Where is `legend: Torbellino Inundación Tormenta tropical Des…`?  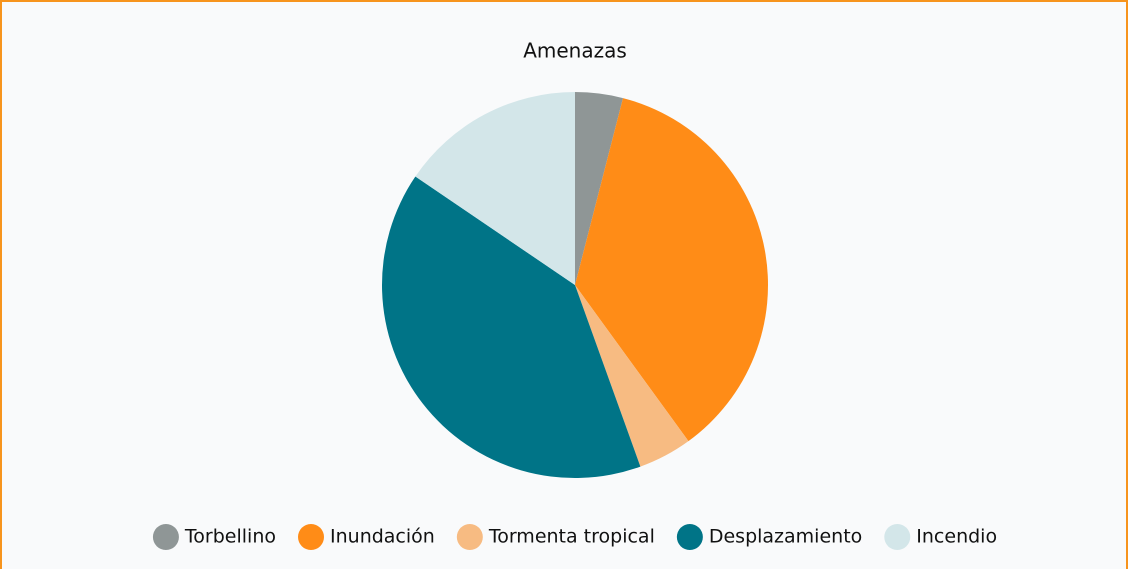 legend: Torbellino Inundación Tormenta tropical Des… is located at coordinates (574, 537).